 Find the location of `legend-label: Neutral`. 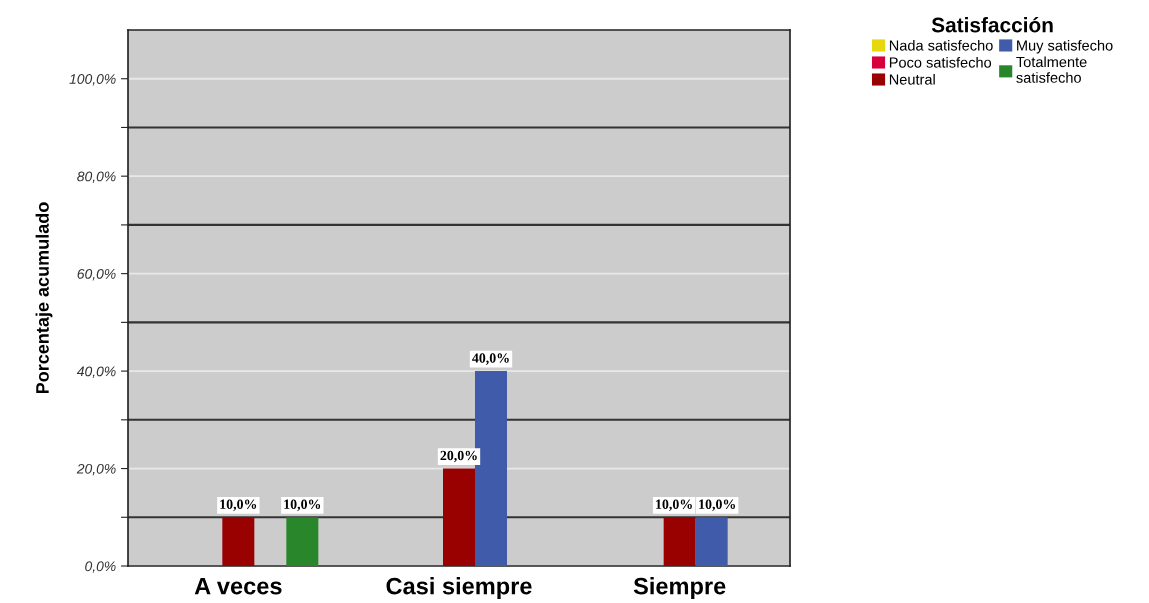

legend-label: Neutral is located at coordinates (912, 79).